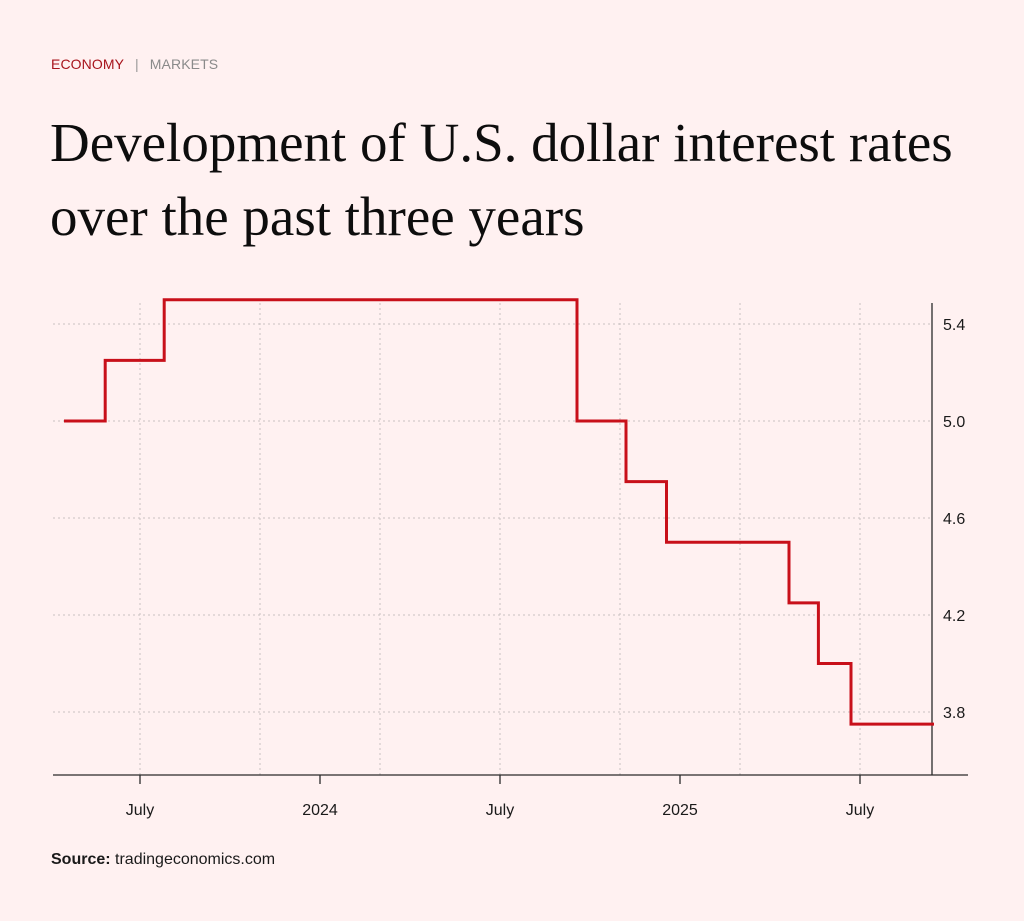 Image resolution: width=1024 pixels, height=921 pixels. I want to click on y-tick-label: 4.2, so click(954, 616).